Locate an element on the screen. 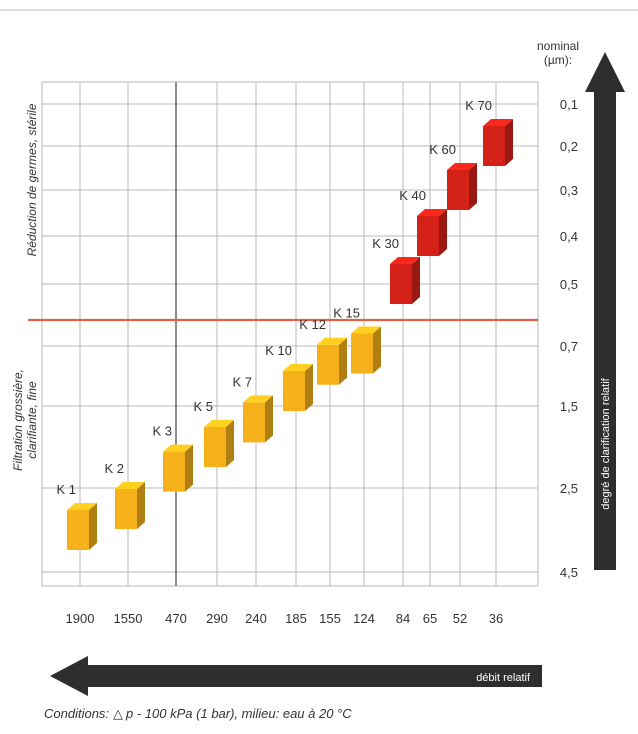  zone-label-upper: Réduction de germes, stérile is located at coordinates (32, 179).